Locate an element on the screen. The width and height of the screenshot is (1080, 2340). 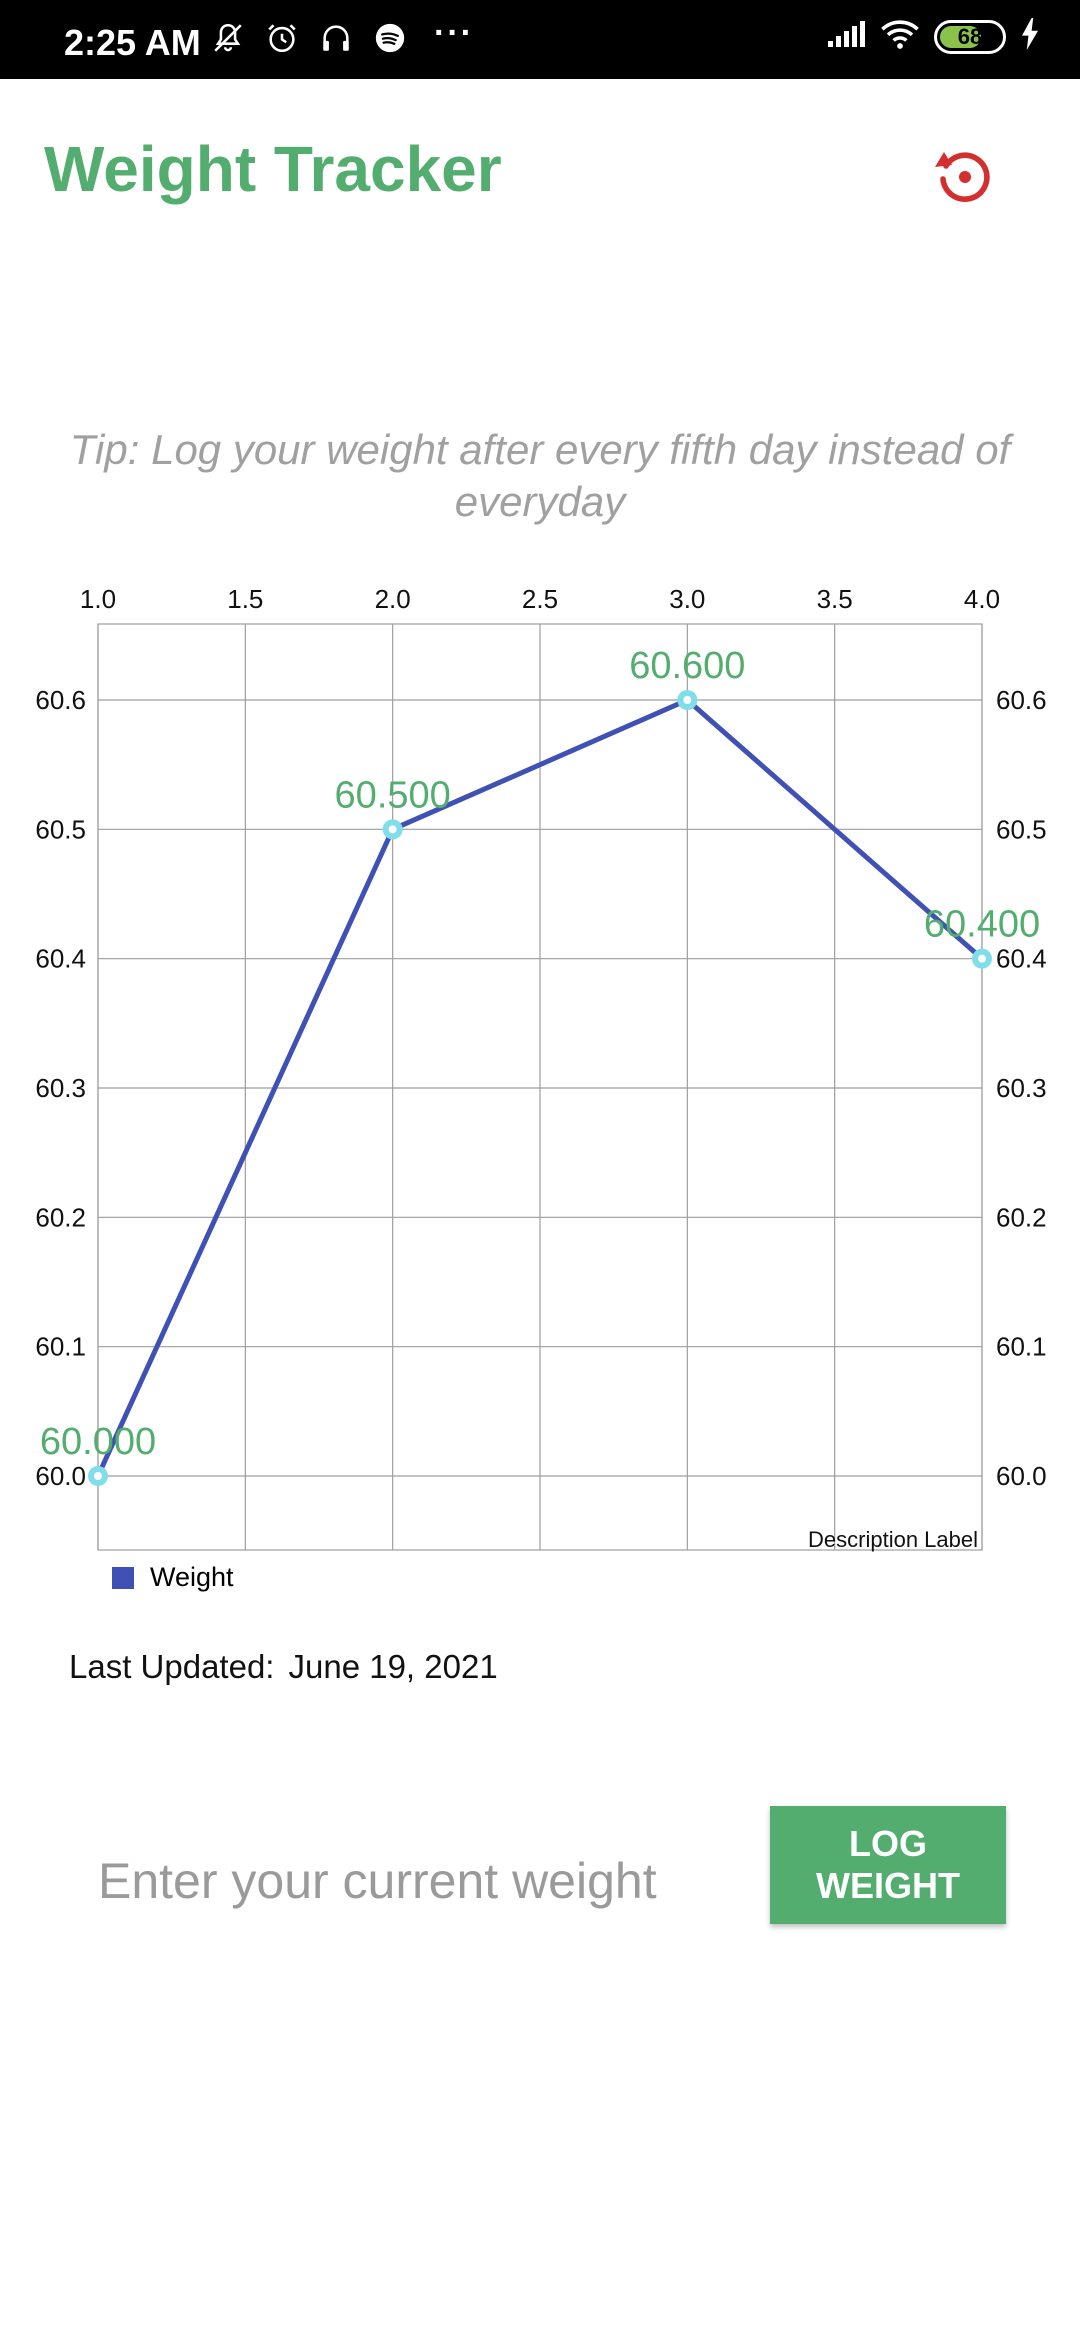
reset-history-icon is located at coordinates (962, 177).